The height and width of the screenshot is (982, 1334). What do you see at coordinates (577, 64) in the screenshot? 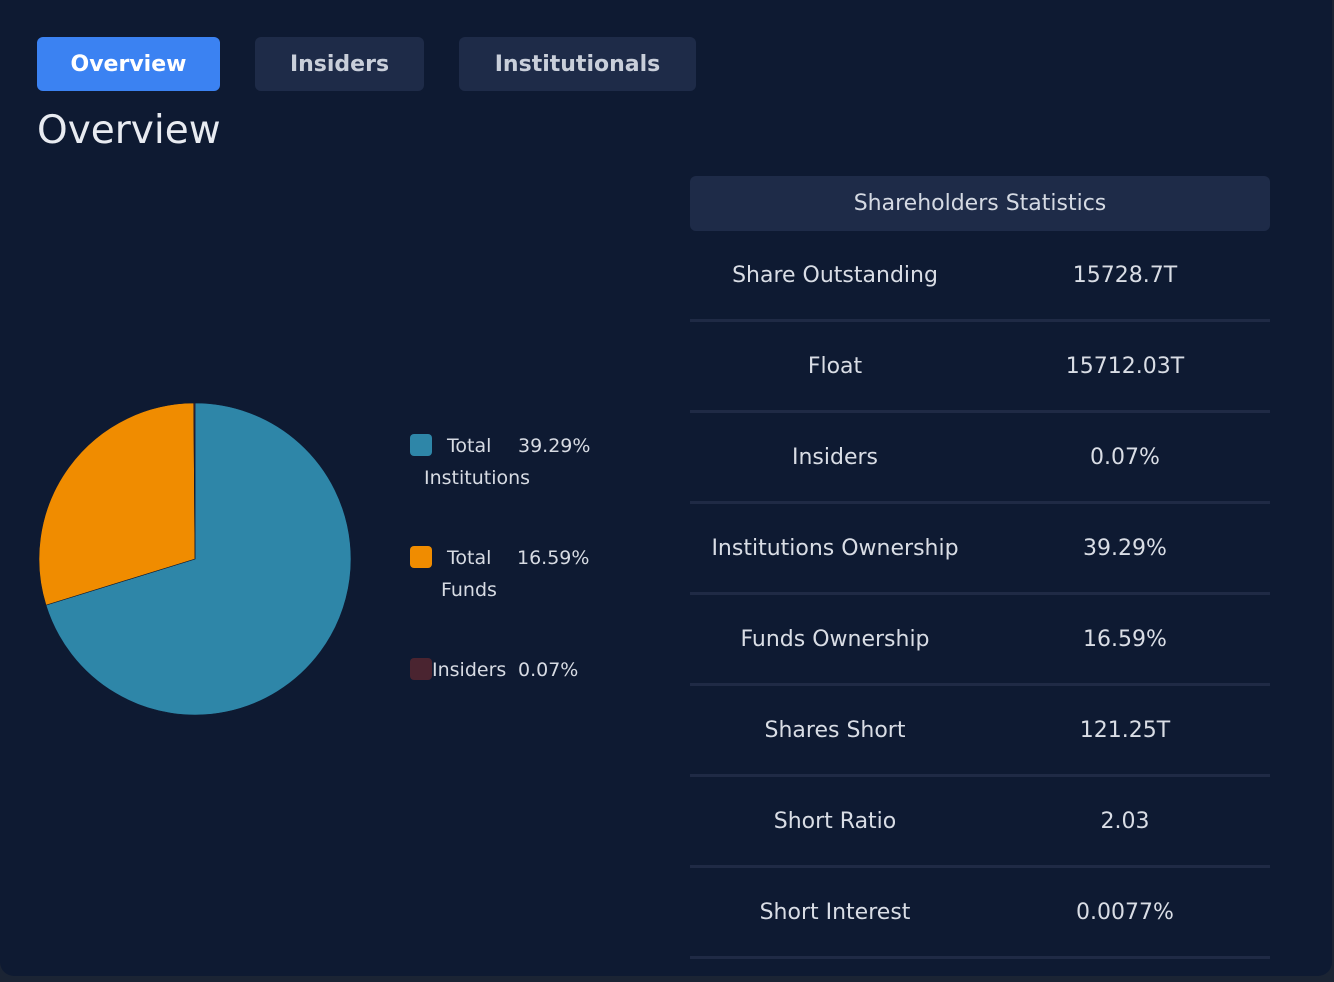
I see `tab-institutionals: Institutionals` at bounding box center [577, 64].